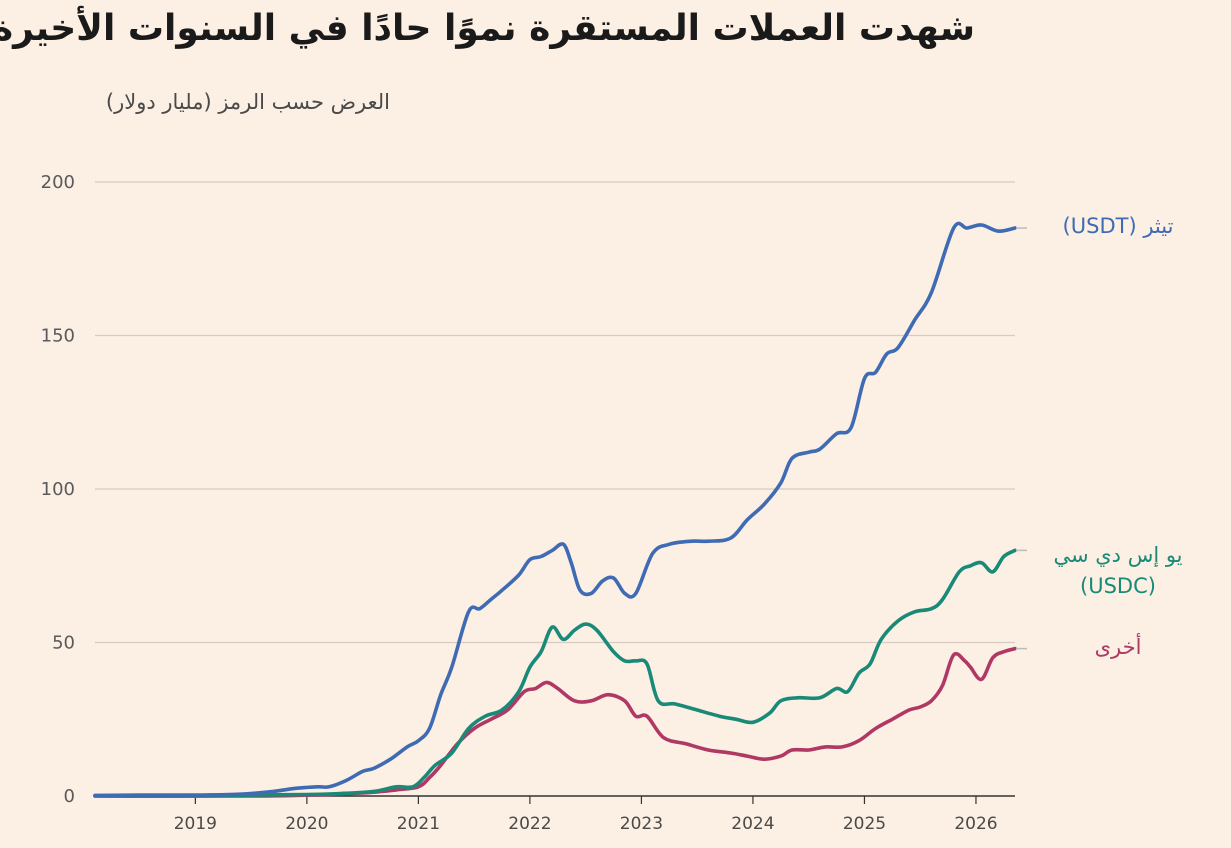 The image size is (1231, 848). What do you see at coordinates (1117, 555) in the screenshot?
I see `series-label-usdc: يو إس دي سي` at bounding box center [1117, 555].